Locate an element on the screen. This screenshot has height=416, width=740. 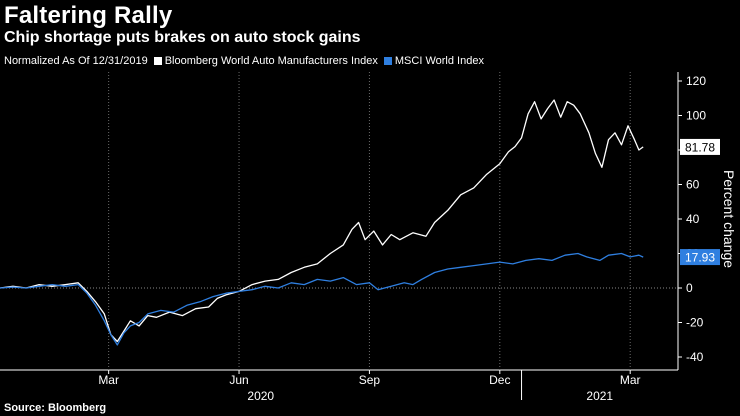
year-label: 2021 is located at coordinates (599, 396).